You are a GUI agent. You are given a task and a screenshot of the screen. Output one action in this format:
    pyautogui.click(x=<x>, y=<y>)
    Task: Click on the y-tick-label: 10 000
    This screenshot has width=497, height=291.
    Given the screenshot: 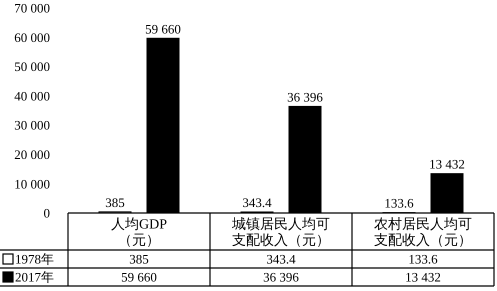 What is the action you would take?
    pyautogui.click(x=32, y=184)
    